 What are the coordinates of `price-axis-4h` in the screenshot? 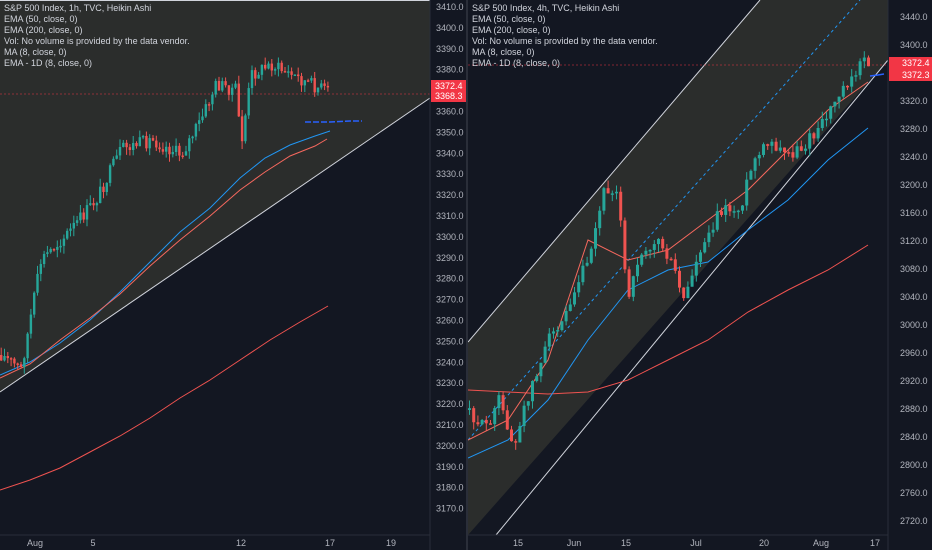 It's located at (910, 275).